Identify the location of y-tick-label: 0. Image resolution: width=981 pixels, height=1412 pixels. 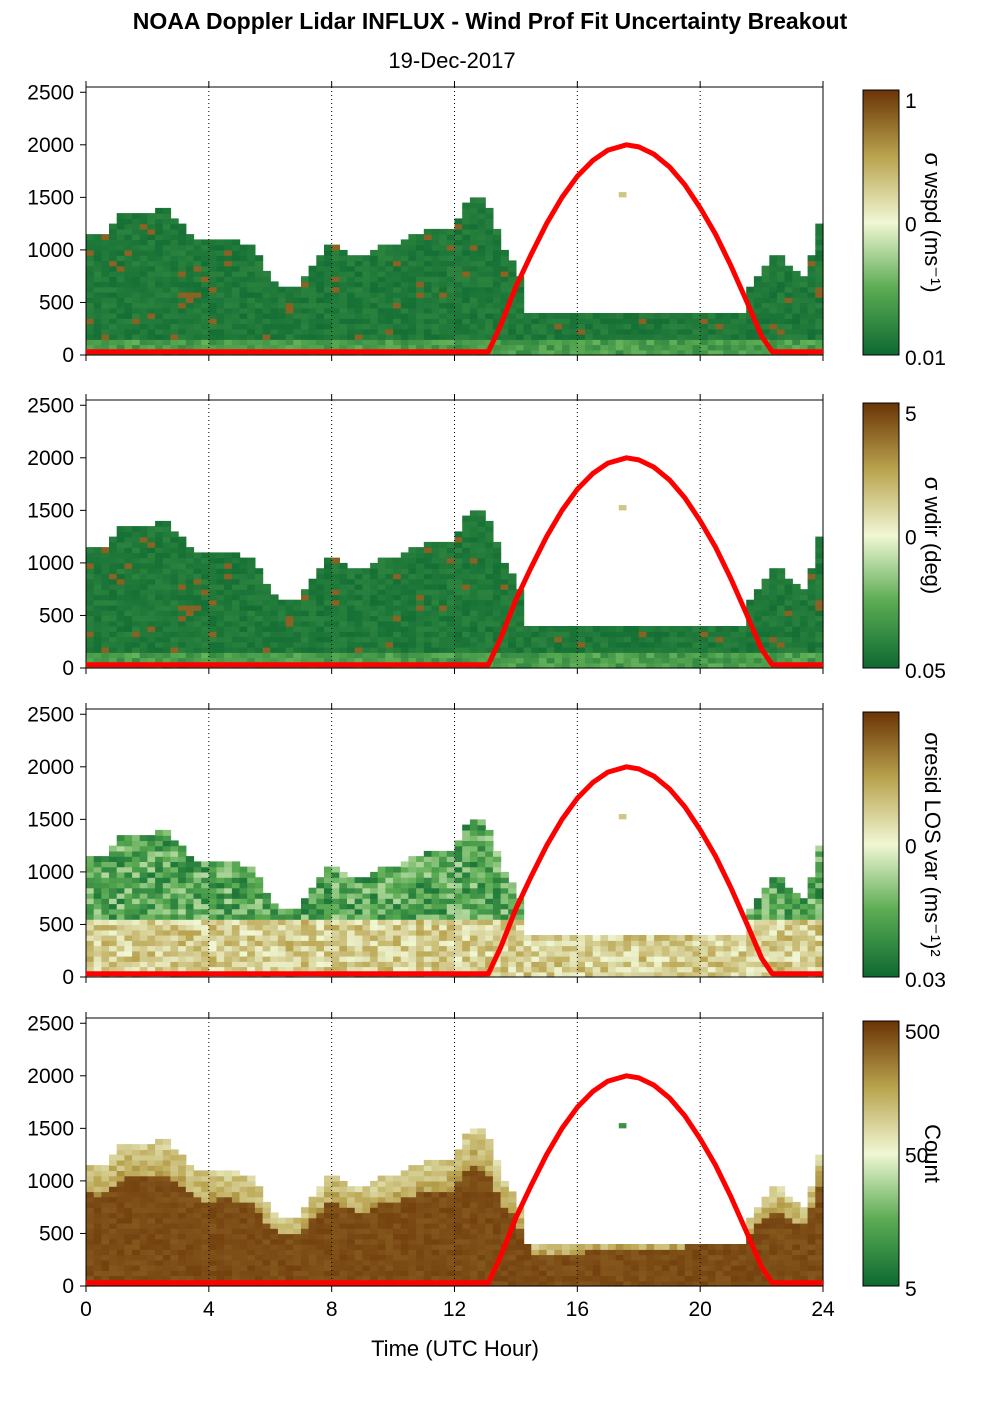
(68, 355).